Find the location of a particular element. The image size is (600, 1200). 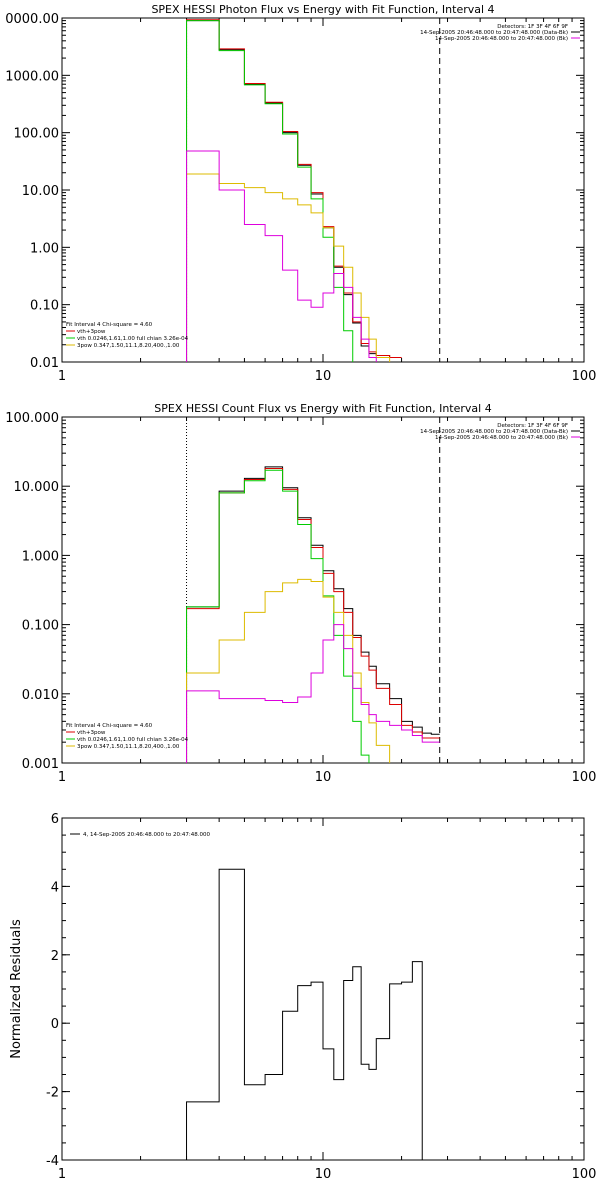

y-tick-label: 0.10 is located at coordinates (44, 306).